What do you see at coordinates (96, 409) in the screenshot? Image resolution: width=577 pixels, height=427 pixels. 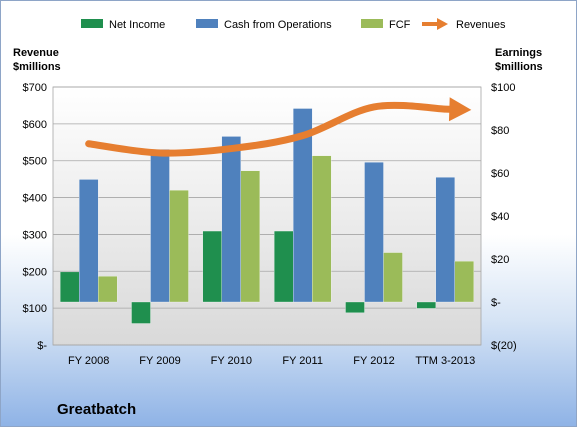 I see `company-name: Greatbatch` at bounding box center [96, 409].